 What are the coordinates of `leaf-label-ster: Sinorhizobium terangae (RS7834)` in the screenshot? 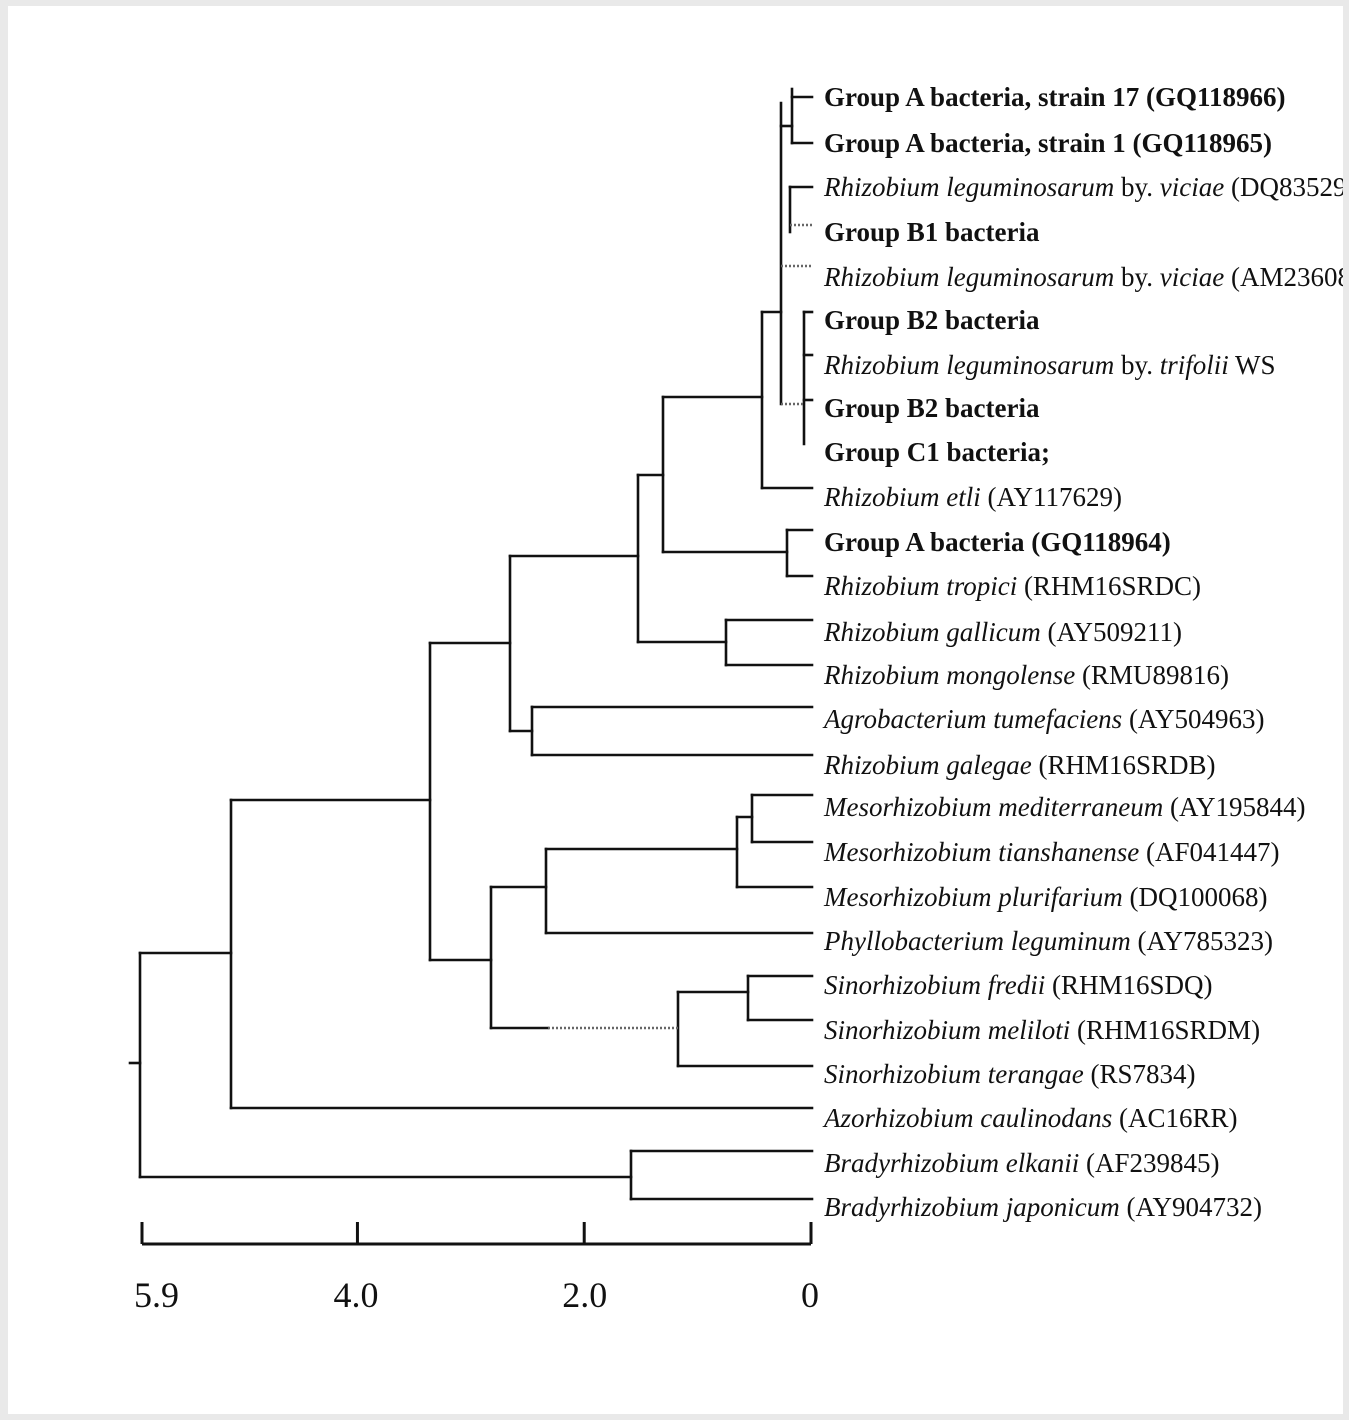 It's located at (1010, 1074).